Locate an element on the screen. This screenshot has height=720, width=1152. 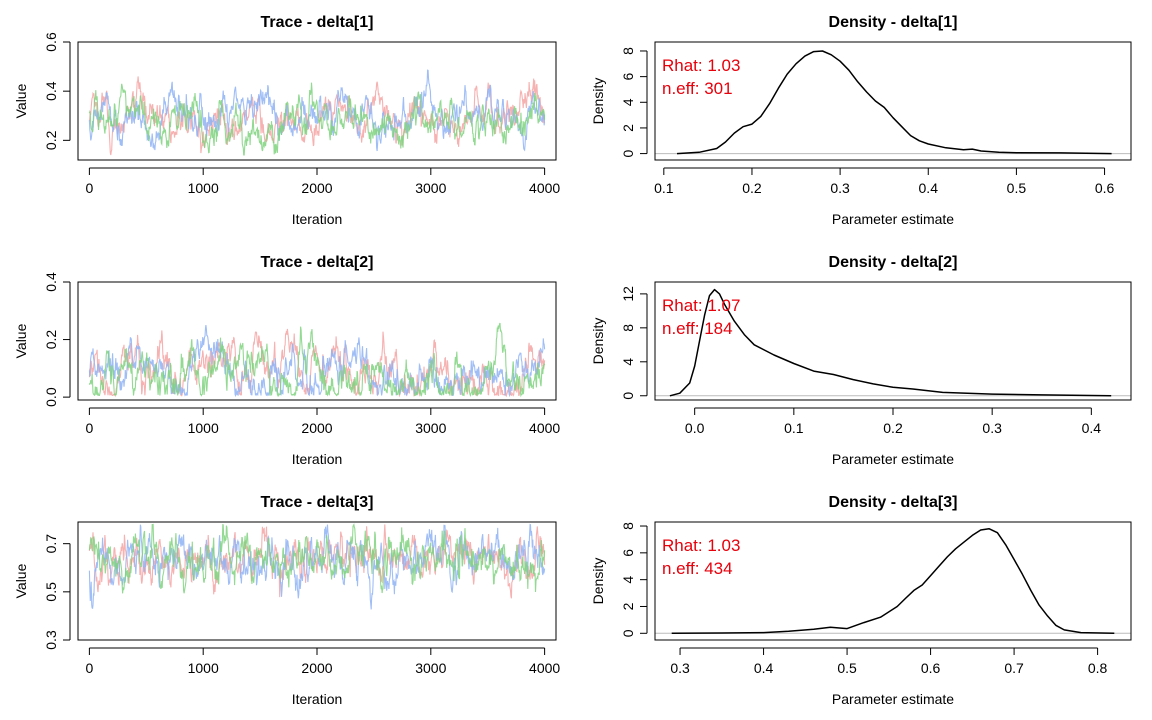
panel-title: Trace - delta[3] is located at coordinates (317, 502).